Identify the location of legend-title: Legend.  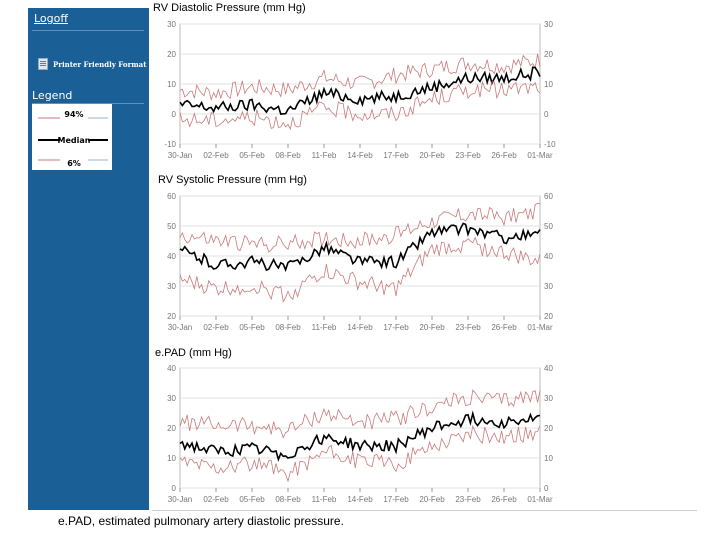
(52, 95).